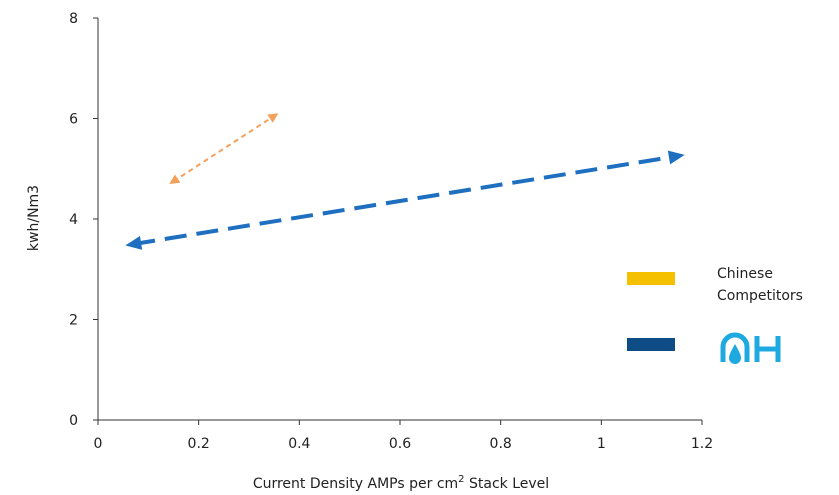 This screenshot has width=839, height=495. Describe the element at coordinates (34, 218) in the screenshot. I see `y-axis-title: kwh/Nm3` at that location.